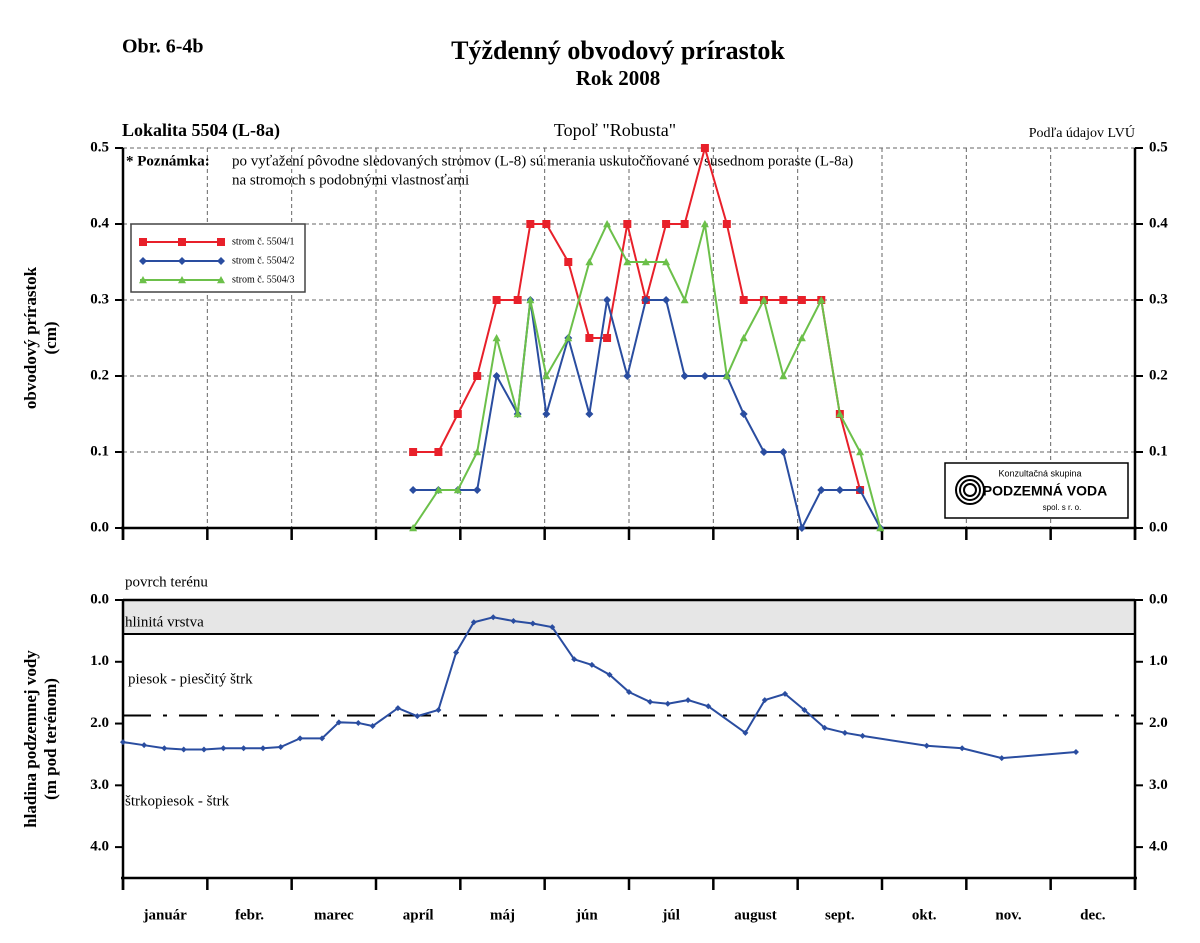  What do you see at coordinates (99, 451) in the screenshot?
I see `y-tick-label: 0.1` at bounding box center [99, 451].